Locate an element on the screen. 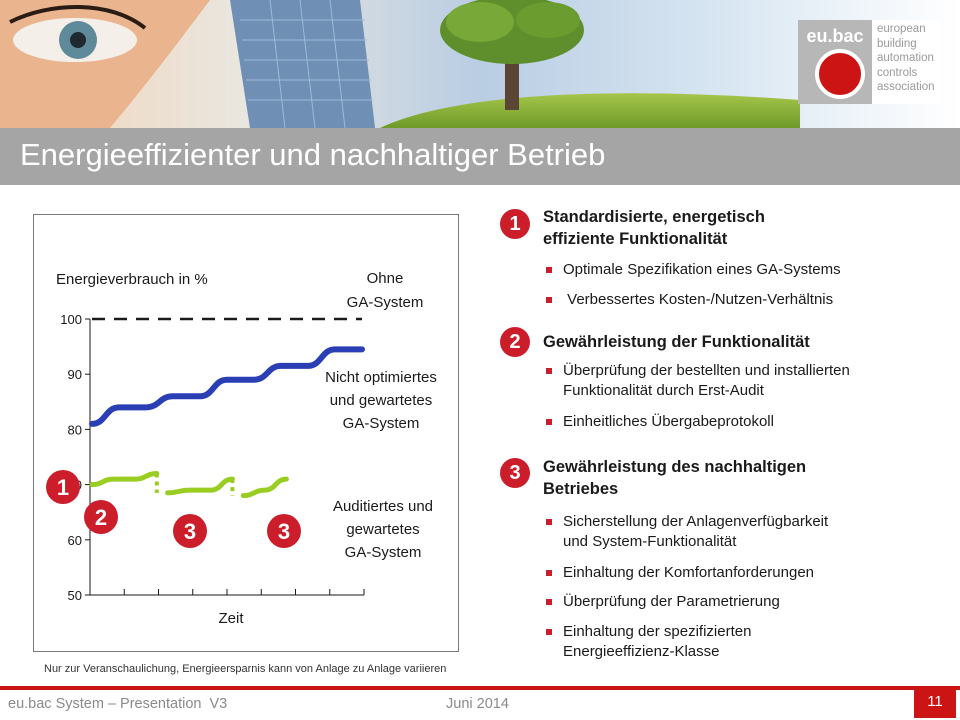  bullet-text: Verbessertes Kosten-/Nutzen-Verhältnis is located at coordinates (698, 299).